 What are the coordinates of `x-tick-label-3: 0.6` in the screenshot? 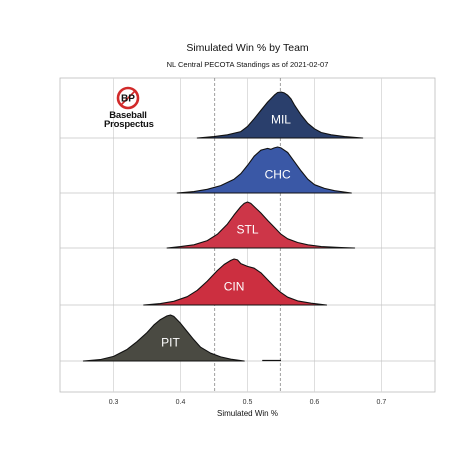 It's located at (315, 402).